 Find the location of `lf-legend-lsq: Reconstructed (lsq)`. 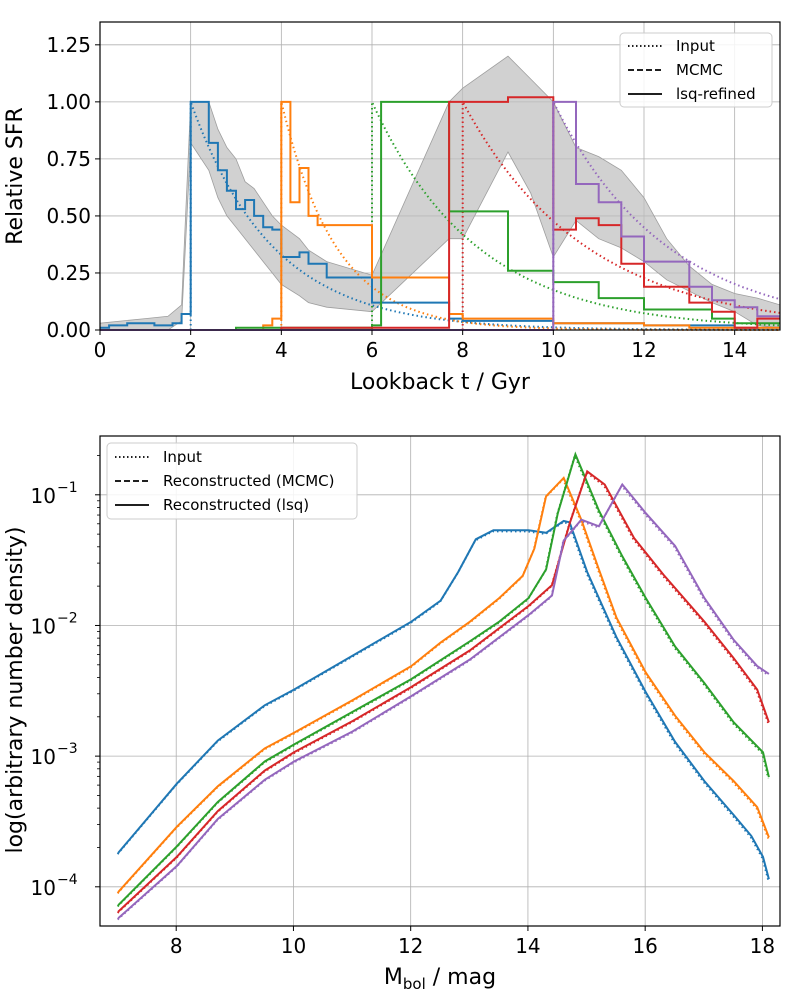

lf-legend-lsq: Reconstructed (lsq) is located at coordinates (236, 505).